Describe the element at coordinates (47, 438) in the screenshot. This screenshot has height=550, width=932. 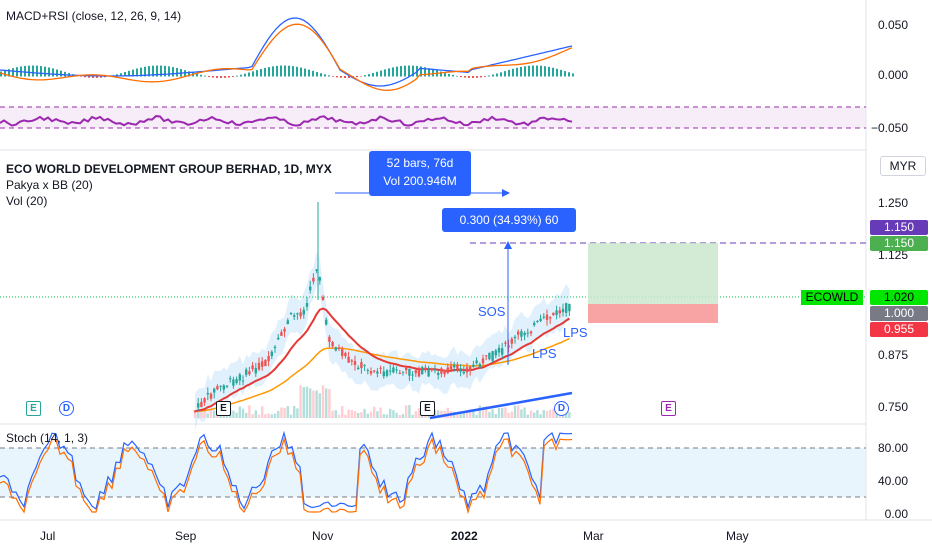
I see `stoch-panel-label: Stoch (14, 1, 3)` at that location.